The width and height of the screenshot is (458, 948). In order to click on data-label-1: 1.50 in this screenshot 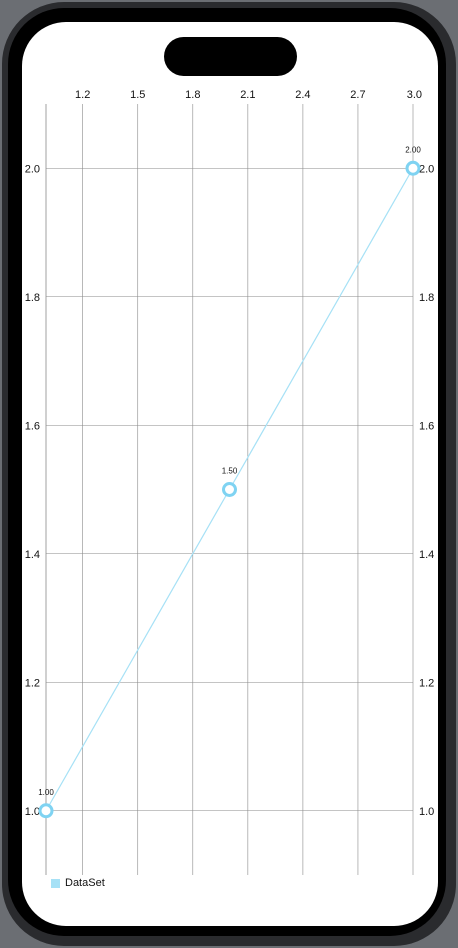, I will do `click(230, 471)`.